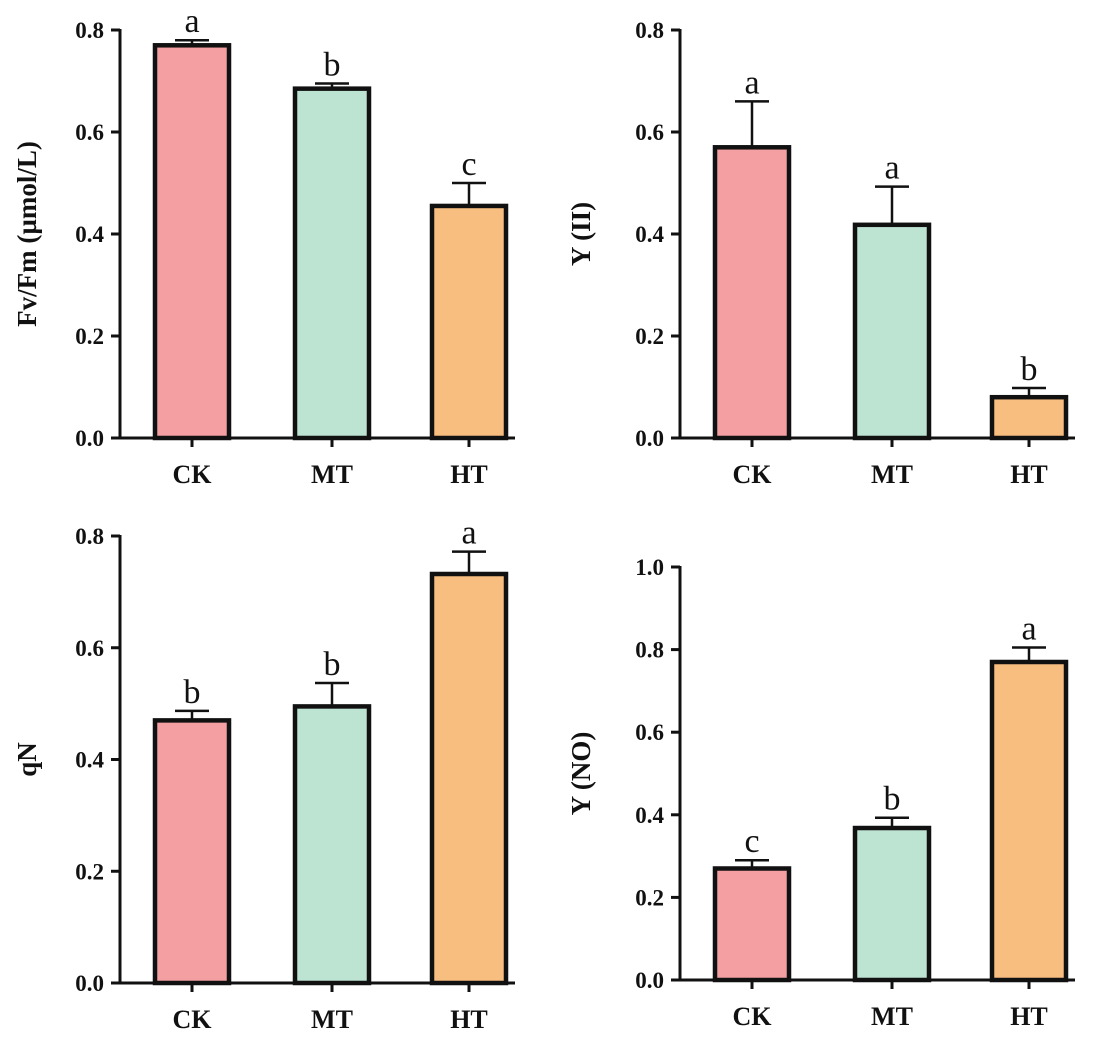  I want to click on y-axis-title: Y (NO), so click(581, 774).